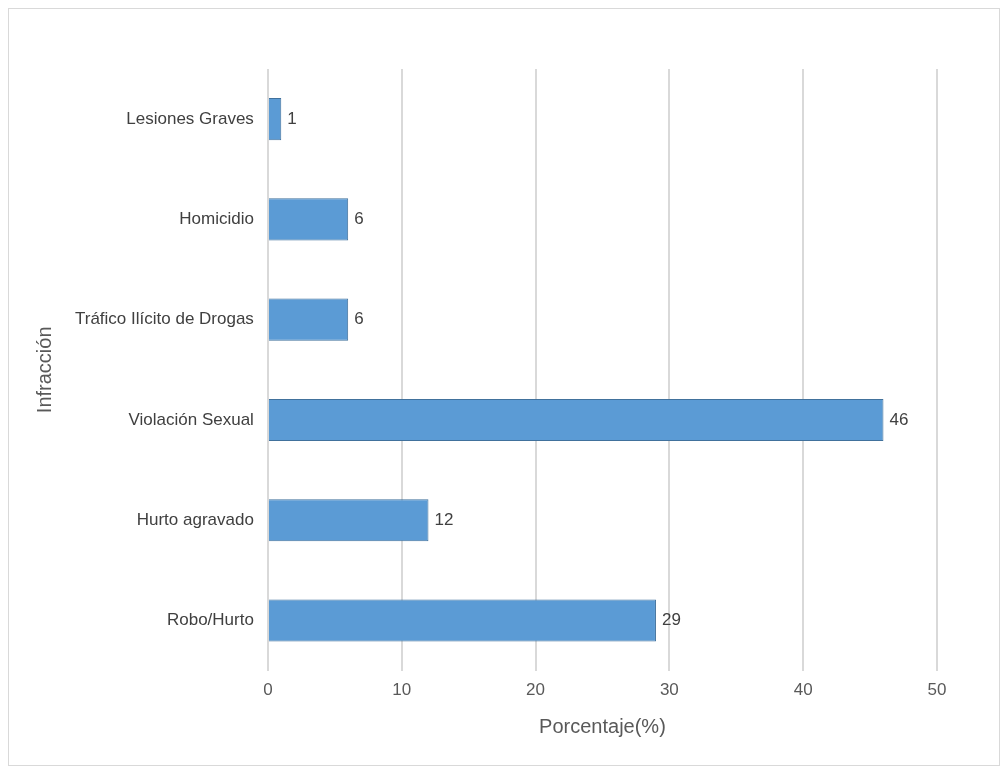 Image resolution: width=1006 pixels, height=772 pixels. What do you see at coordinates (216, 219) in the screenshot?
I see `y-tick-label: Homicidio` at bounding box center [216, 219].